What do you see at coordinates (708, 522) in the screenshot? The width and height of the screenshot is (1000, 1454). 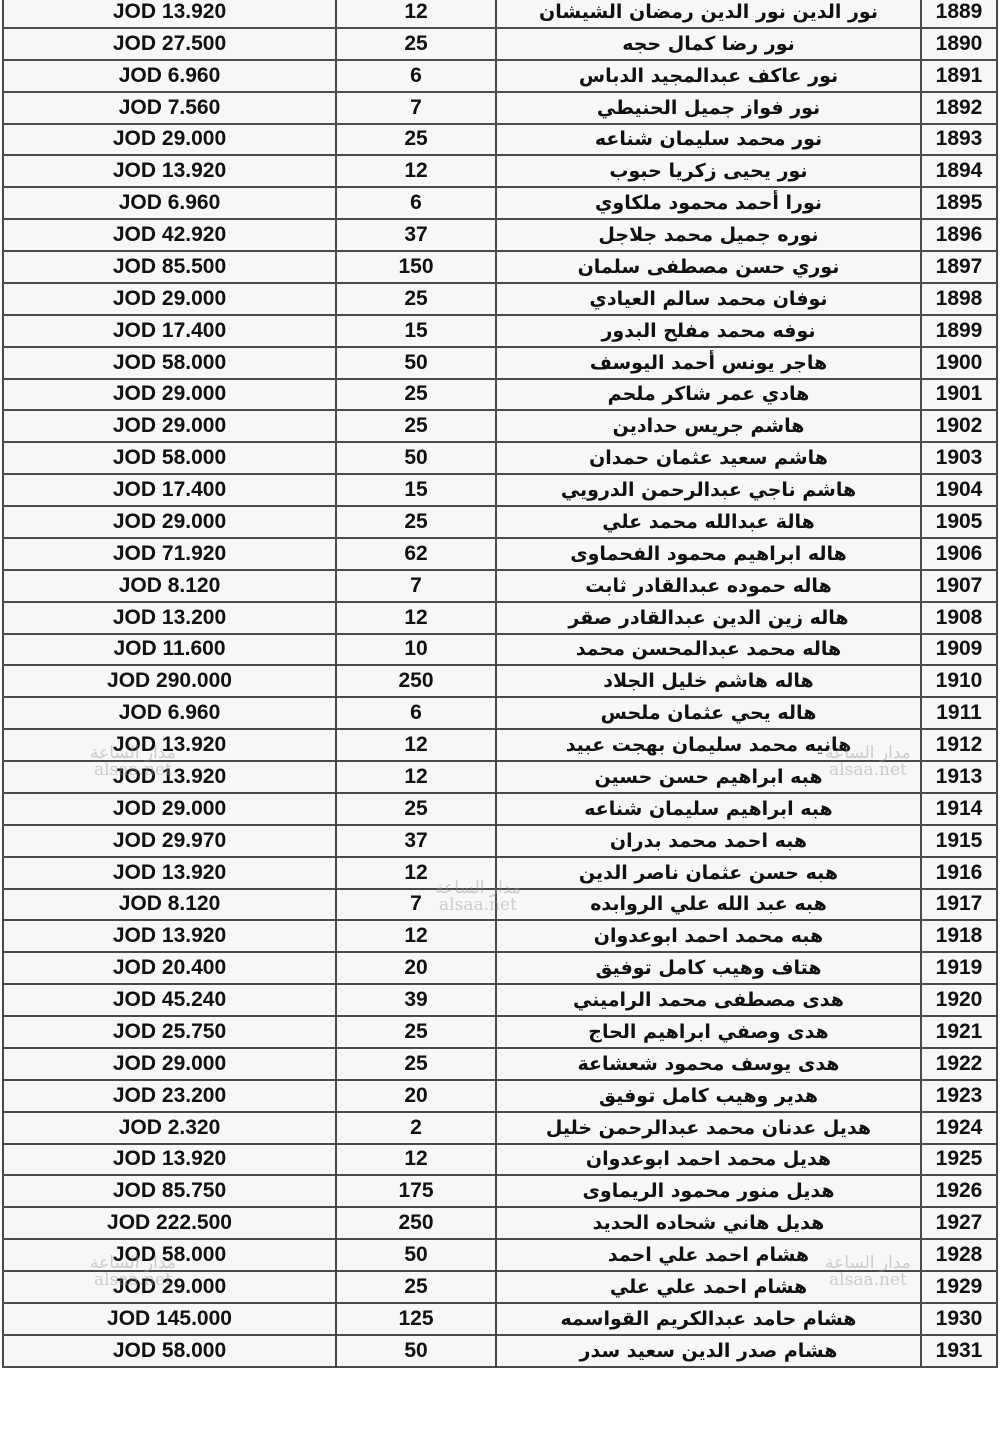 I see `name-cell: هالة عبدالله محمد علي` at bounding box center [708, 522].